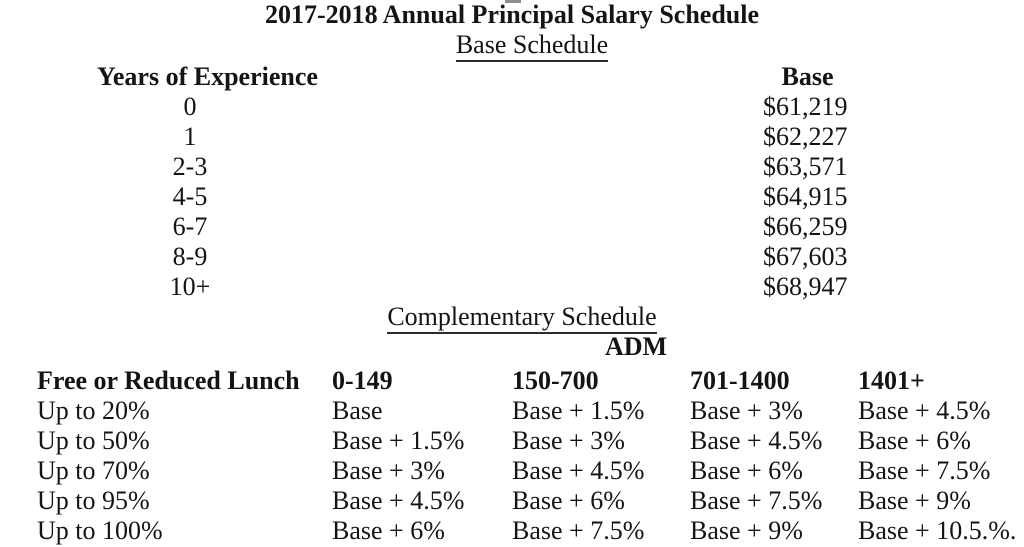  What do you see at coordinates (513, 1) in the screenshot?
I see `scan-artifact` at bounding box center [513, 1].